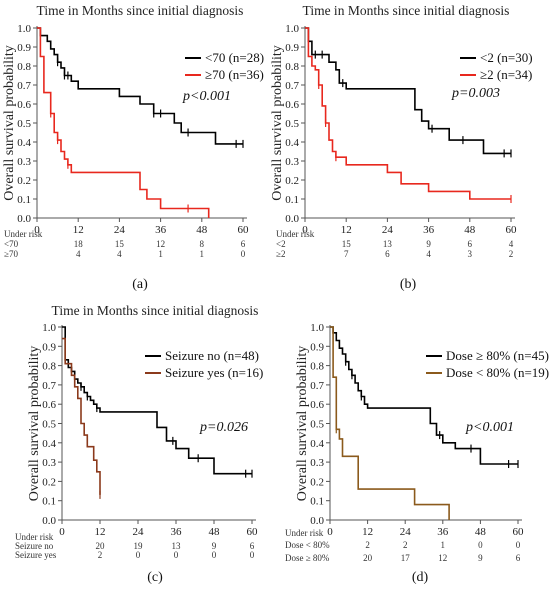 The image size is (550, 591). What do you see at coordinates (408, 284) in the screenshot?
I see `panel-label: (b)` at bounding box center [408, 284].